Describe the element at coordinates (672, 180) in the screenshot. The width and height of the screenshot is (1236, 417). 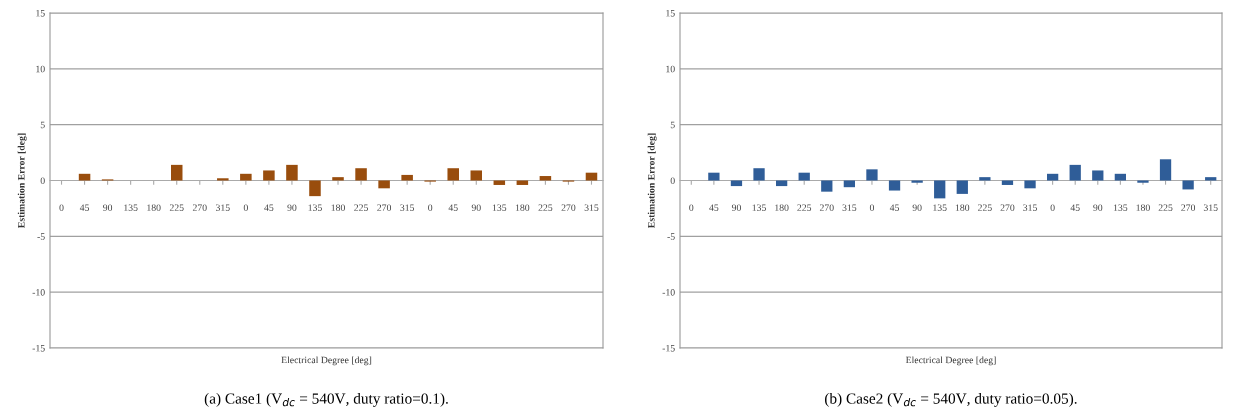
I see `y-tick-label: 0` at that location.